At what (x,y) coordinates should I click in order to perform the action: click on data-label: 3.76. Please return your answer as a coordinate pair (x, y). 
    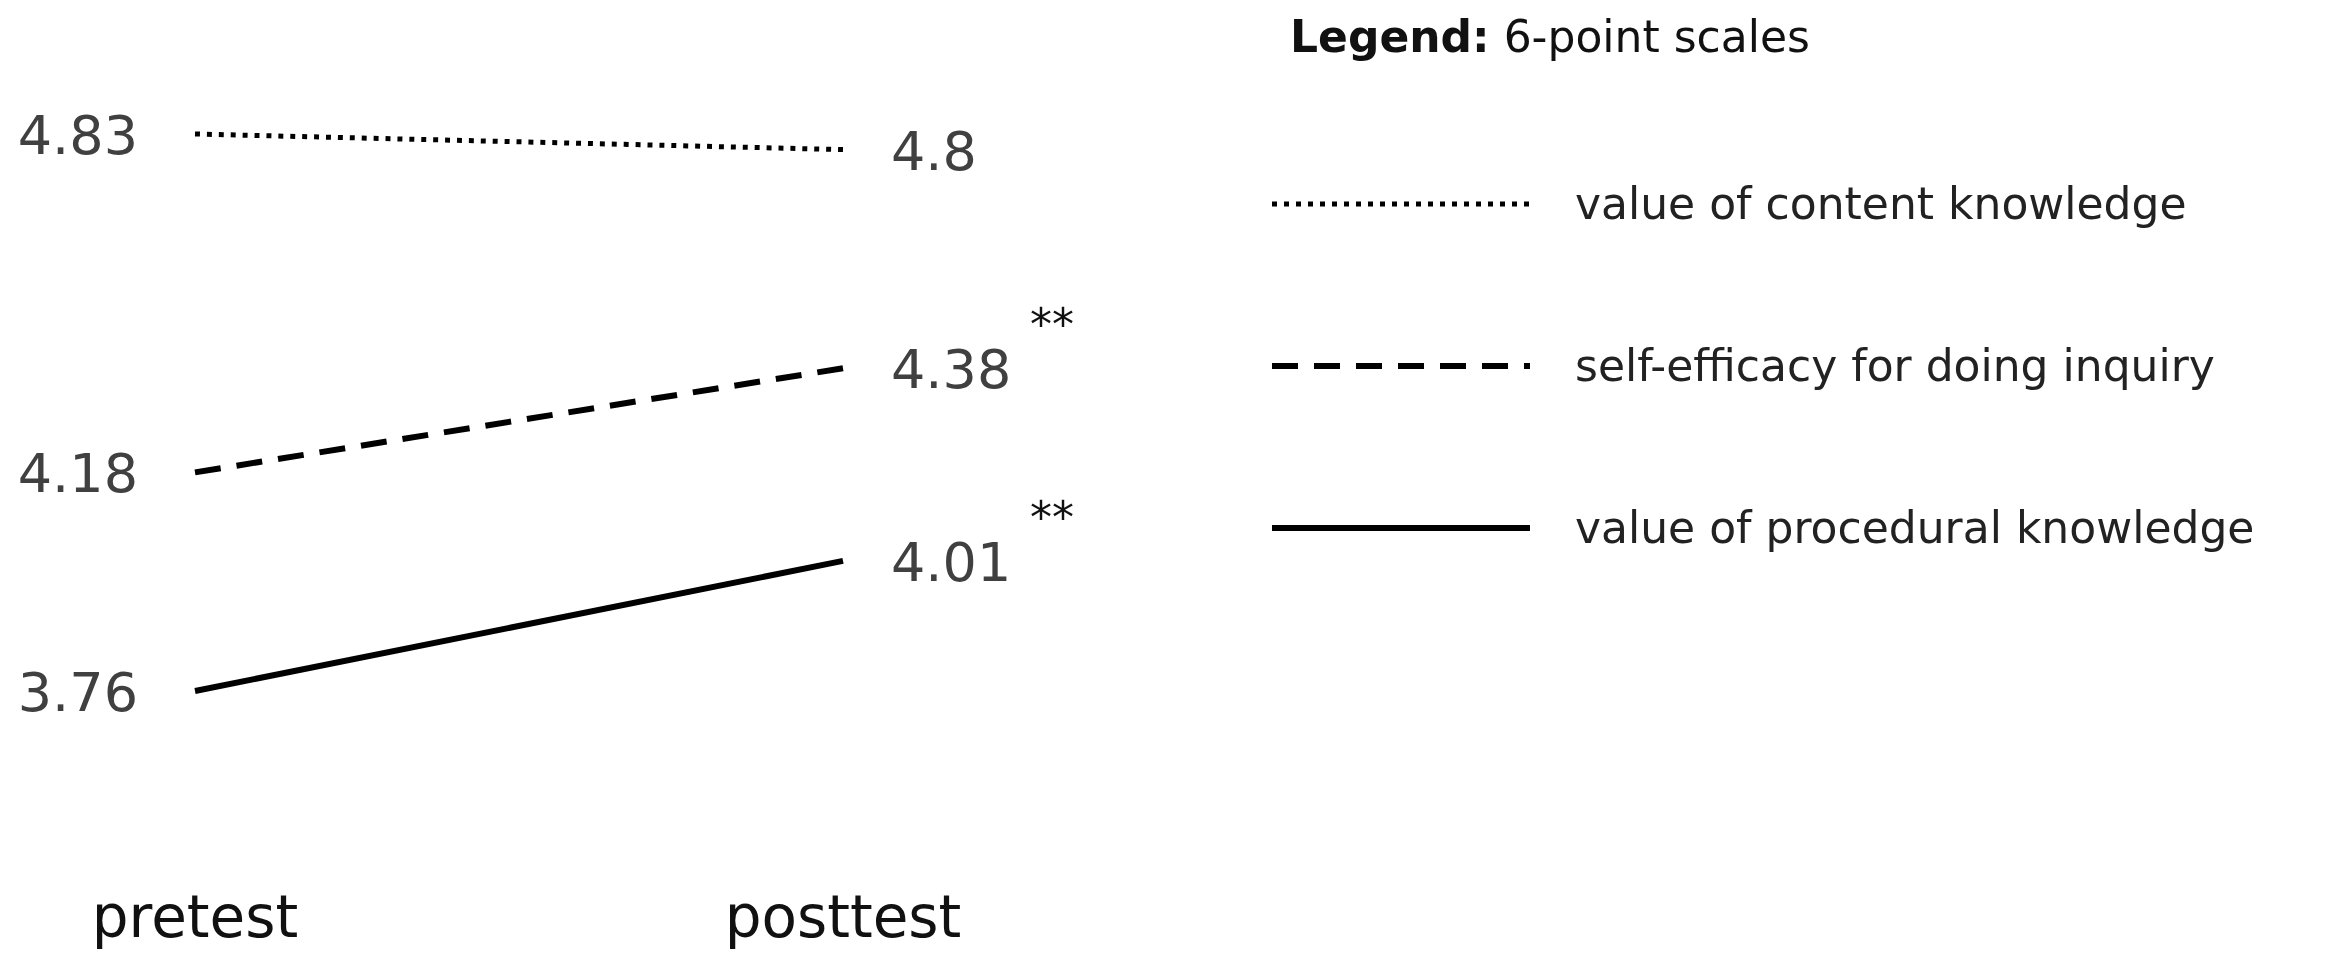
    Looking at the image, I should click on (77, 692).